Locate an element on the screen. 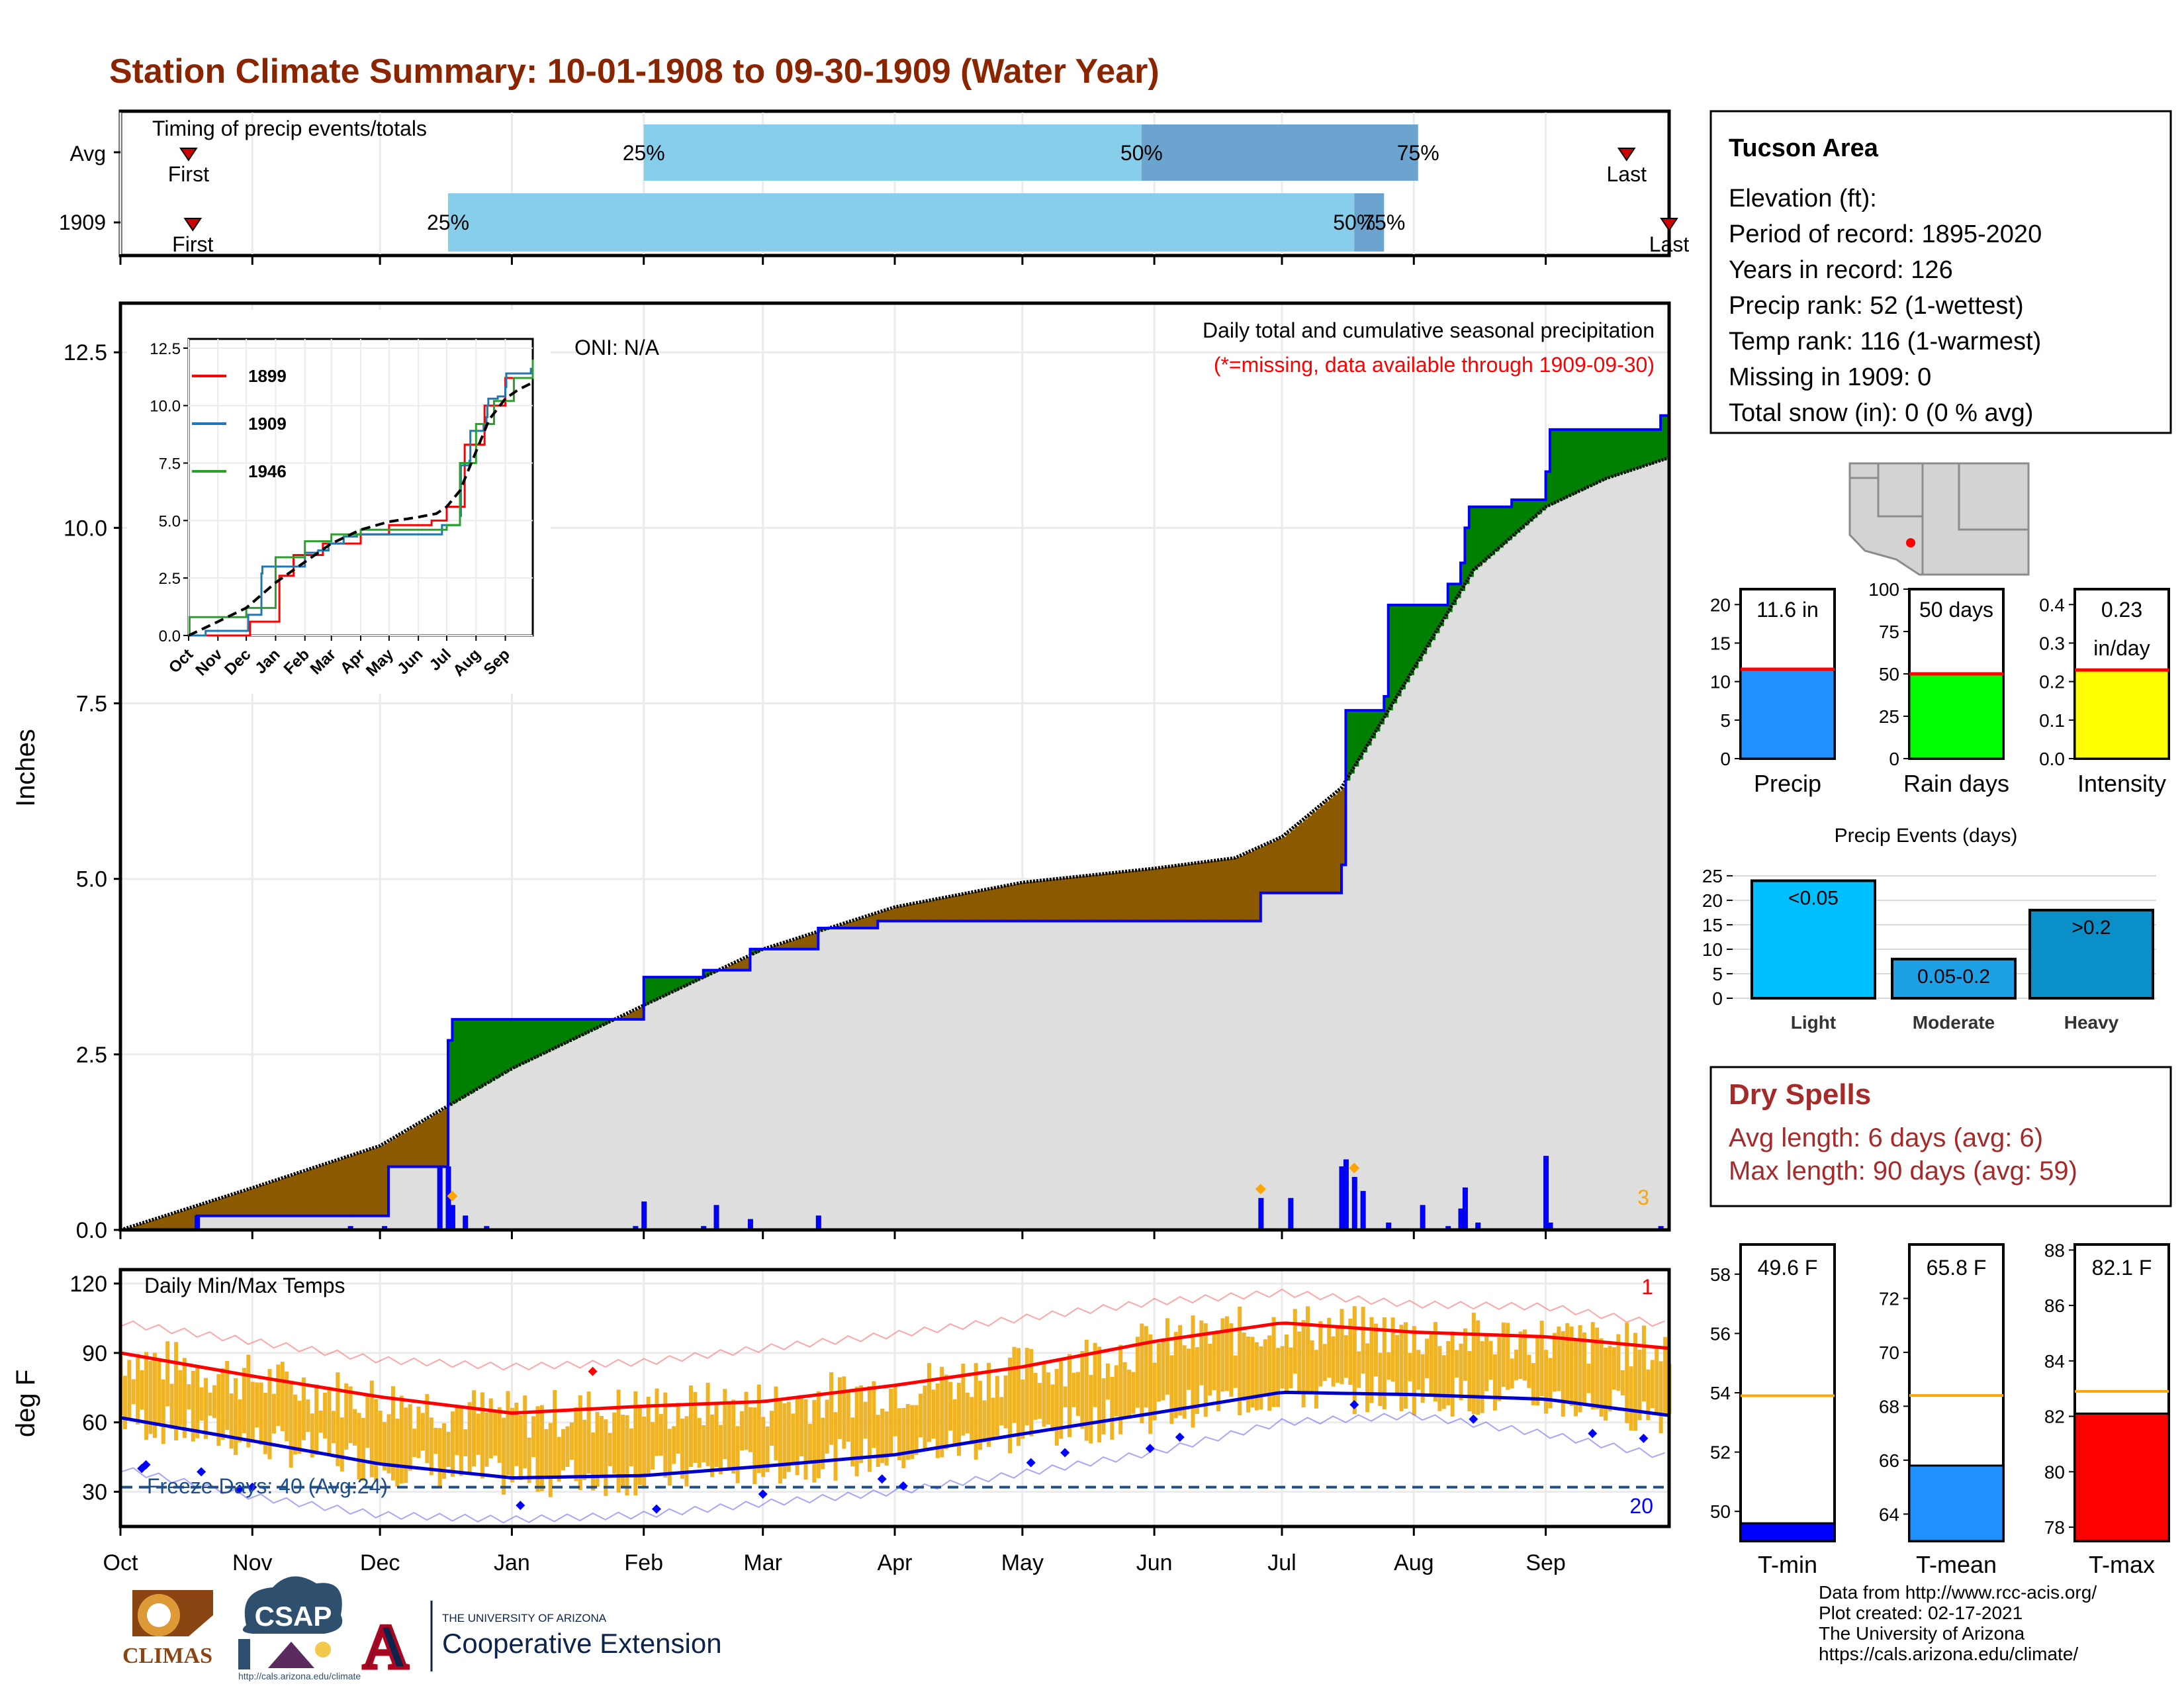 The height and width of the screenshot is (1688, 2184). summary-y-tick-label: 0.2 is located at coordinates (2052, 682).